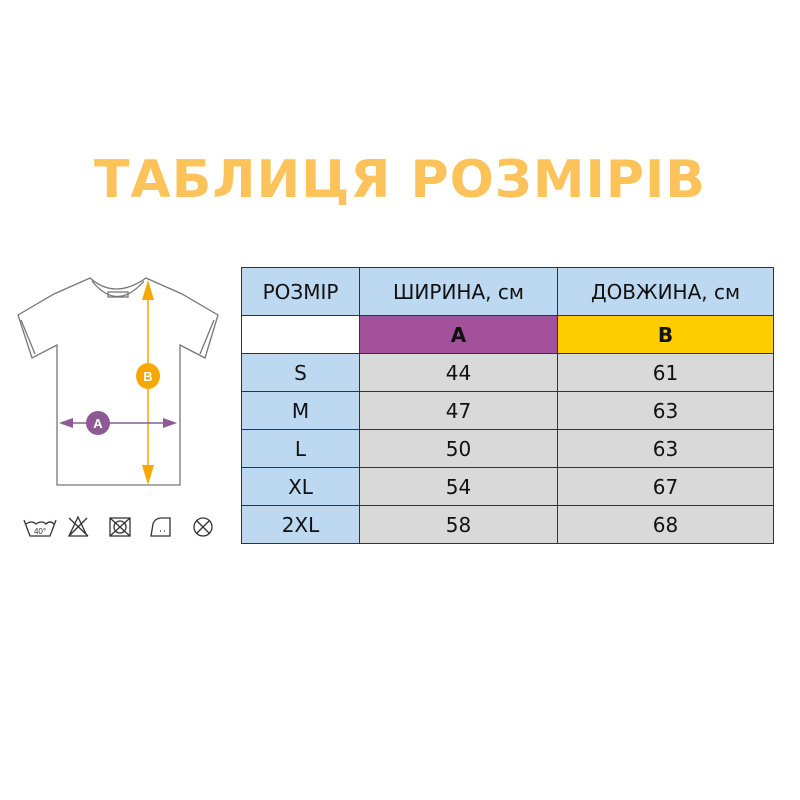  Describe the element at coordinates (665, 372) in the screenshot. I see `length-cell: 61` at that location.